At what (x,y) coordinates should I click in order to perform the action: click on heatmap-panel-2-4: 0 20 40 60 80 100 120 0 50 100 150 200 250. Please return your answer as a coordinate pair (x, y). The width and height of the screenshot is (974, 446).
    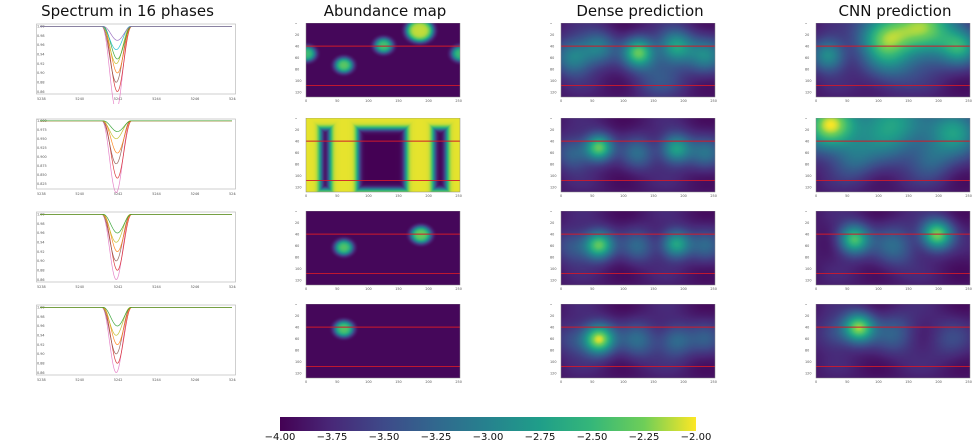
    Looking at the image, I should click on (633, 347).